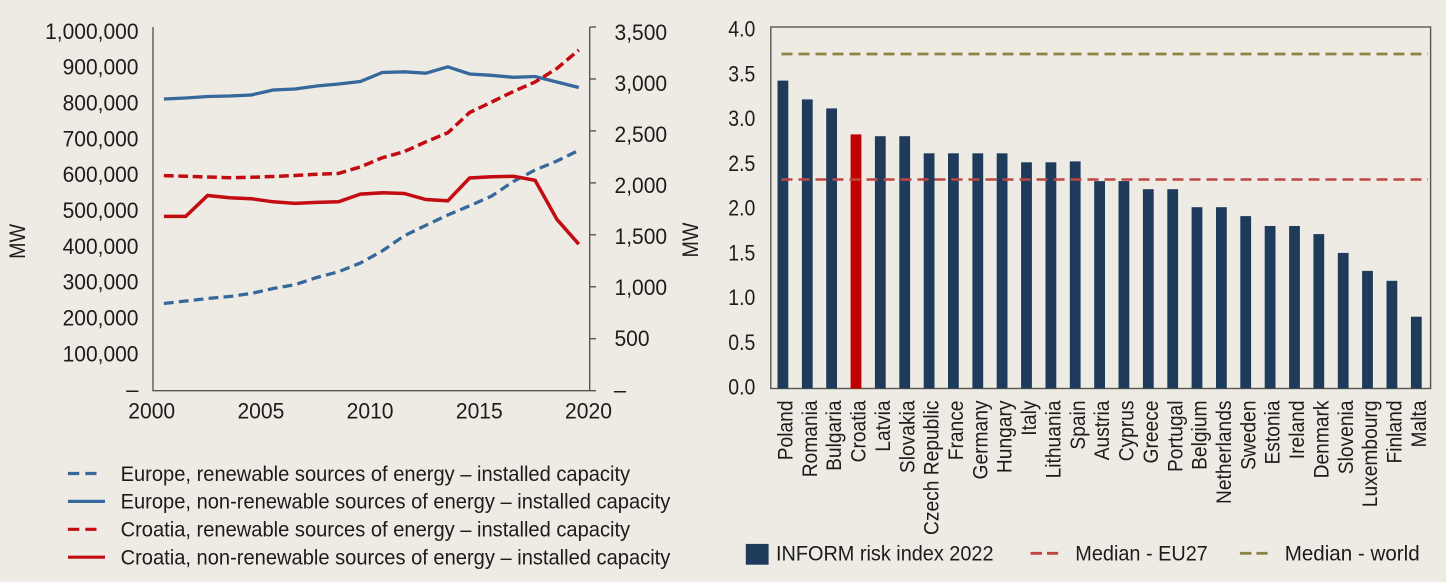 The height and width of the screenshot is (582, 1446). I want to click on svg-text: 2.5, so click(741, 163).